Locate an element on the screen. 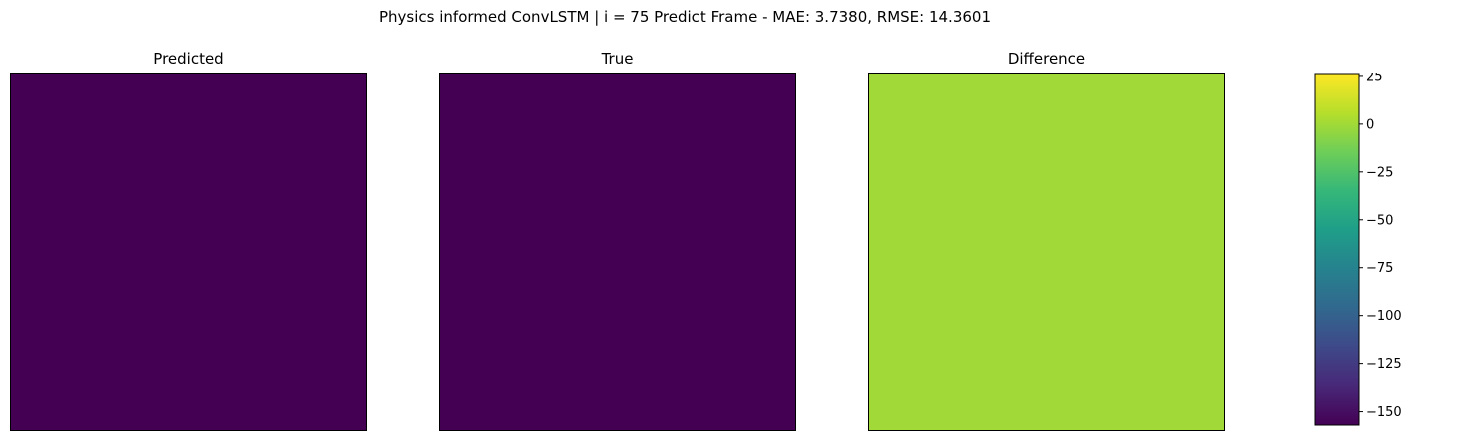  colorbar-tick-label: −75 is located at coordinates (1379, 268).